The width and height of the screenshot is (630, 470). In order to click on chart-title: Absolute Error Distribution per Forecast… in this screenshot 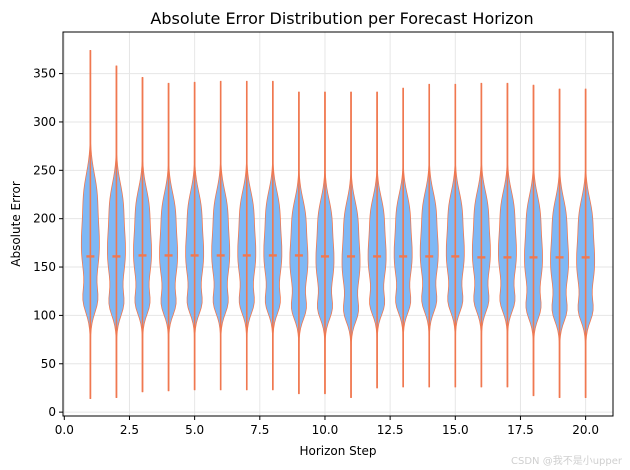, I will do `click(341, 18)`.